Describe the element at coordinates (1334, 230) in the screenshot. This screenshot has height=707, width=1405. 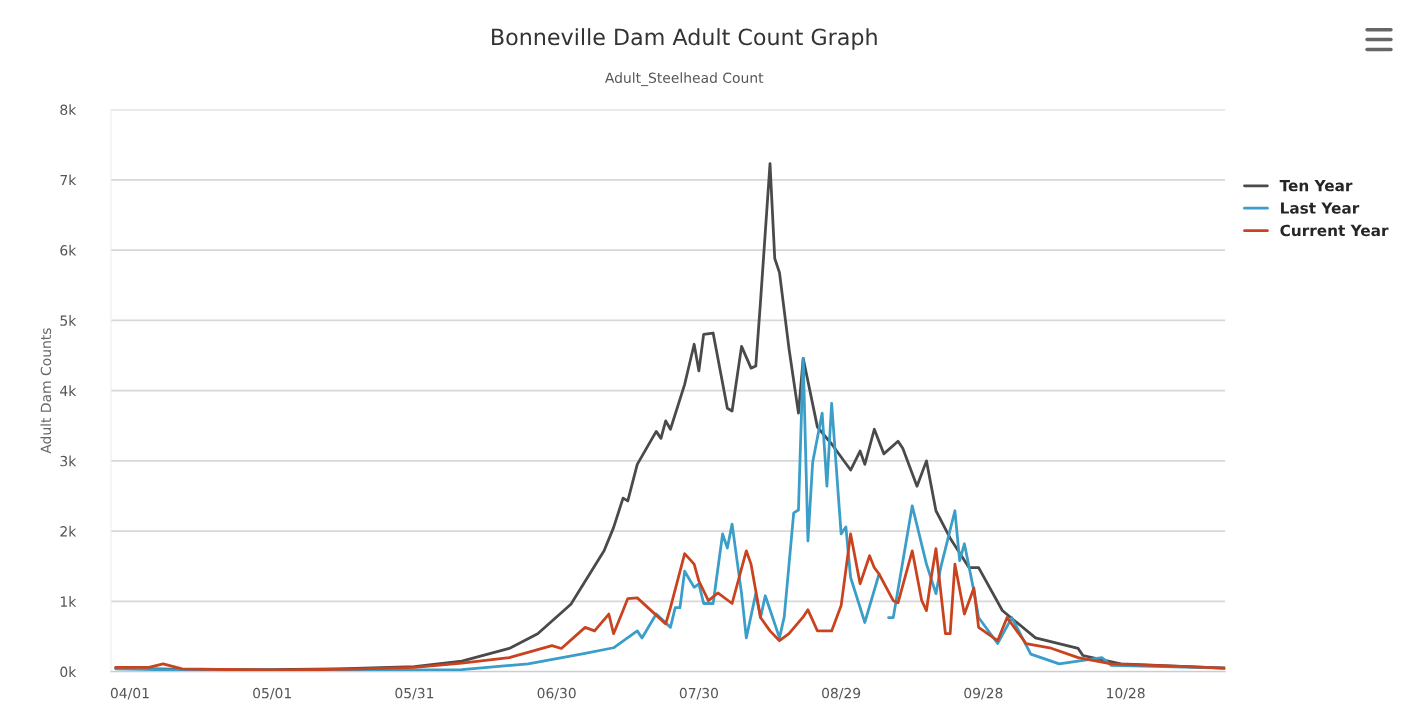
I see `legend-label: Current Year` at that location.